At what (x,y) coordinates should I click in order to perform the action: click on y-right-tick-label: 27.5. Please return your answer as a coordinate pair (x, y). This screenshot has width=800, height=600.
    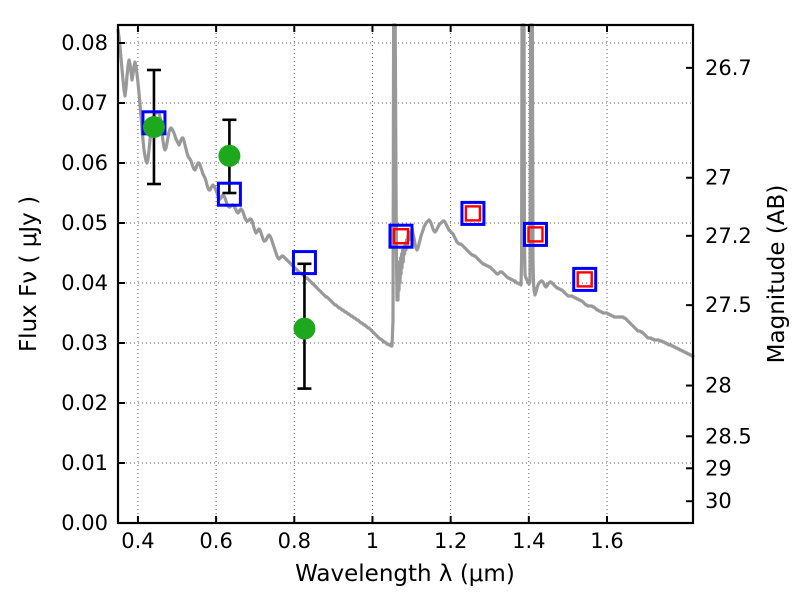
    Looking at the image, I should click on (728, 305).